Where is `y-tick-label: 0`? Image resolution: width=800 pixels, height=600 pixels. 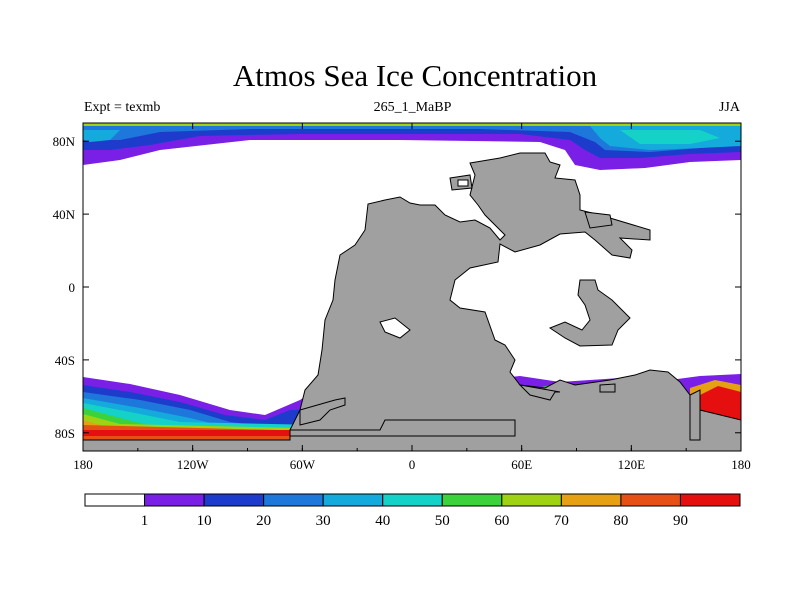
y-tick-label: 0 is located at coordinates (72, 287).